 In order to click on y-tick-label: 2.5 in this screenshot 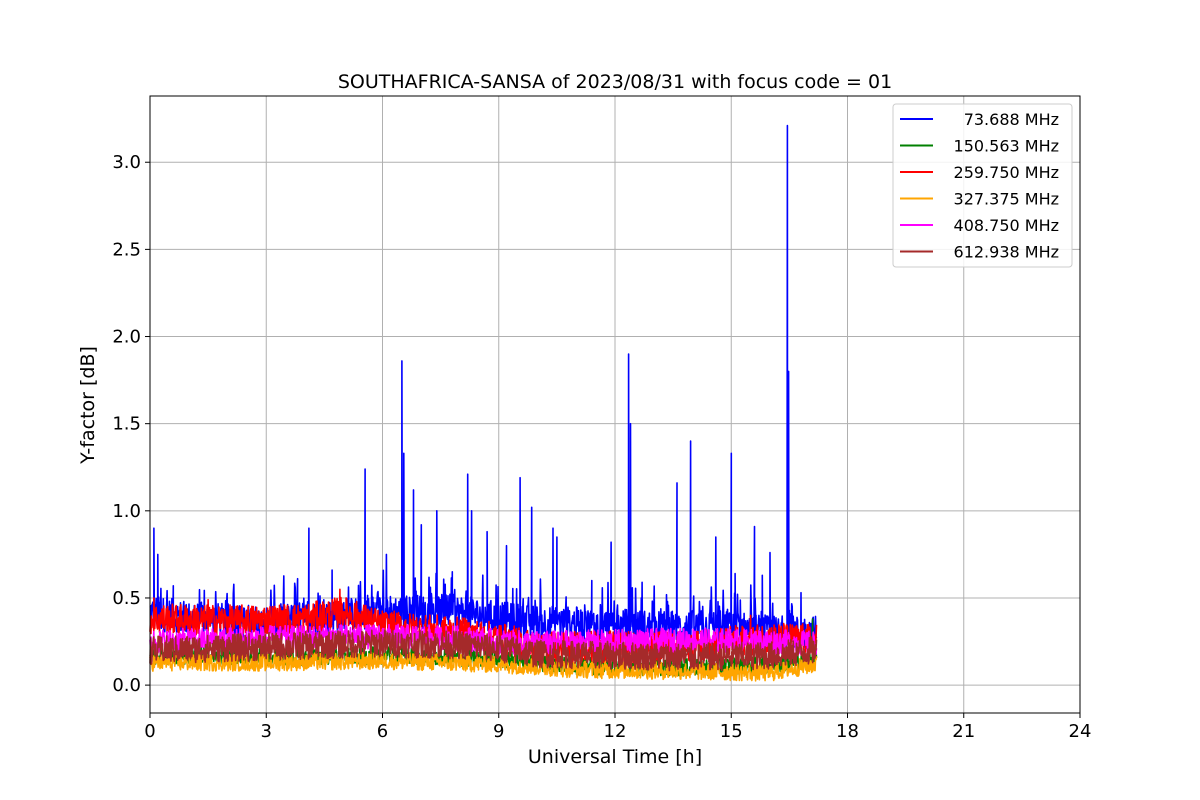, I will do `click(126, 249)`.